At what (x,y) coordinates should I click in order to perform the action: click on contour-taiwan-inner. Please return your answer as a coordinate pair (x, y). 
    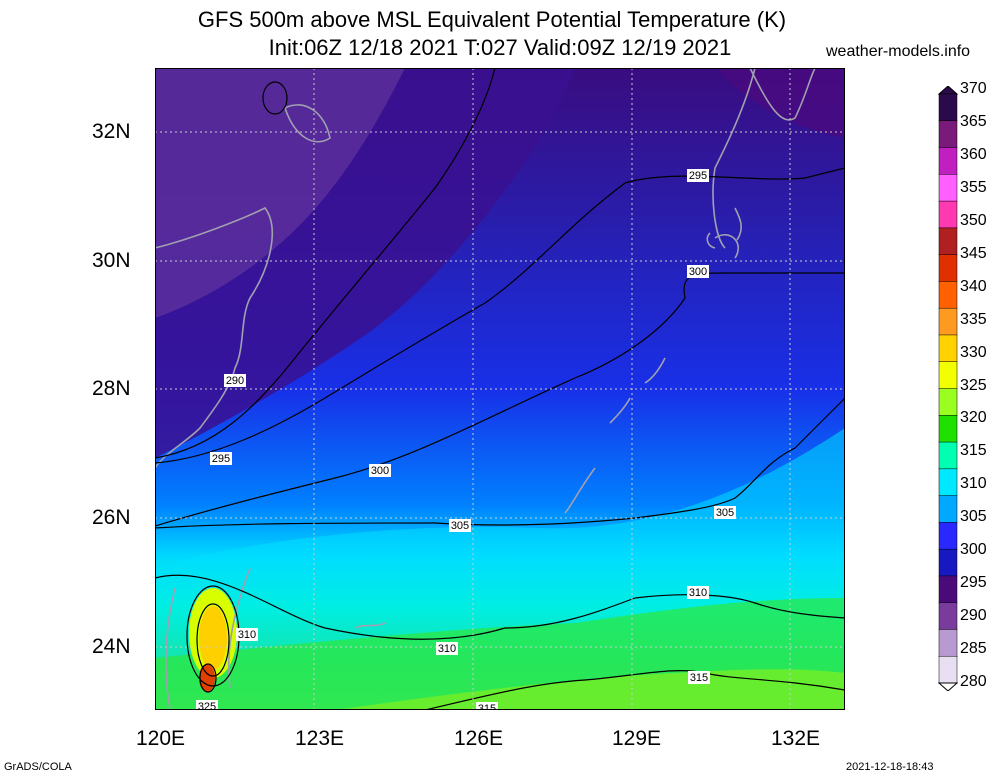
    Looking at the image, I should click on (208, 678).